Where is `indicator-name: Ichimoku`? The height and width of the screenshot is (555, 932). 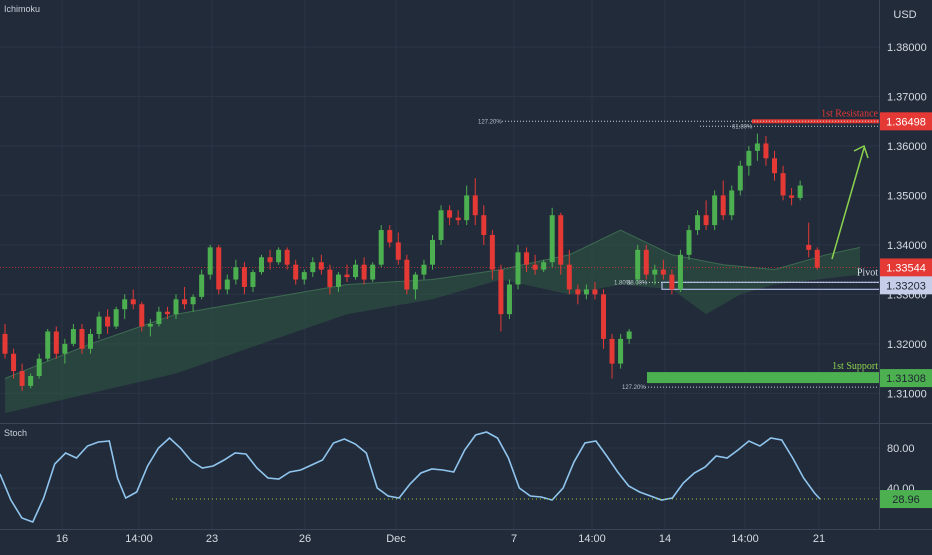 indicator-name: Ichimoku is located at coordinates (22, 9).